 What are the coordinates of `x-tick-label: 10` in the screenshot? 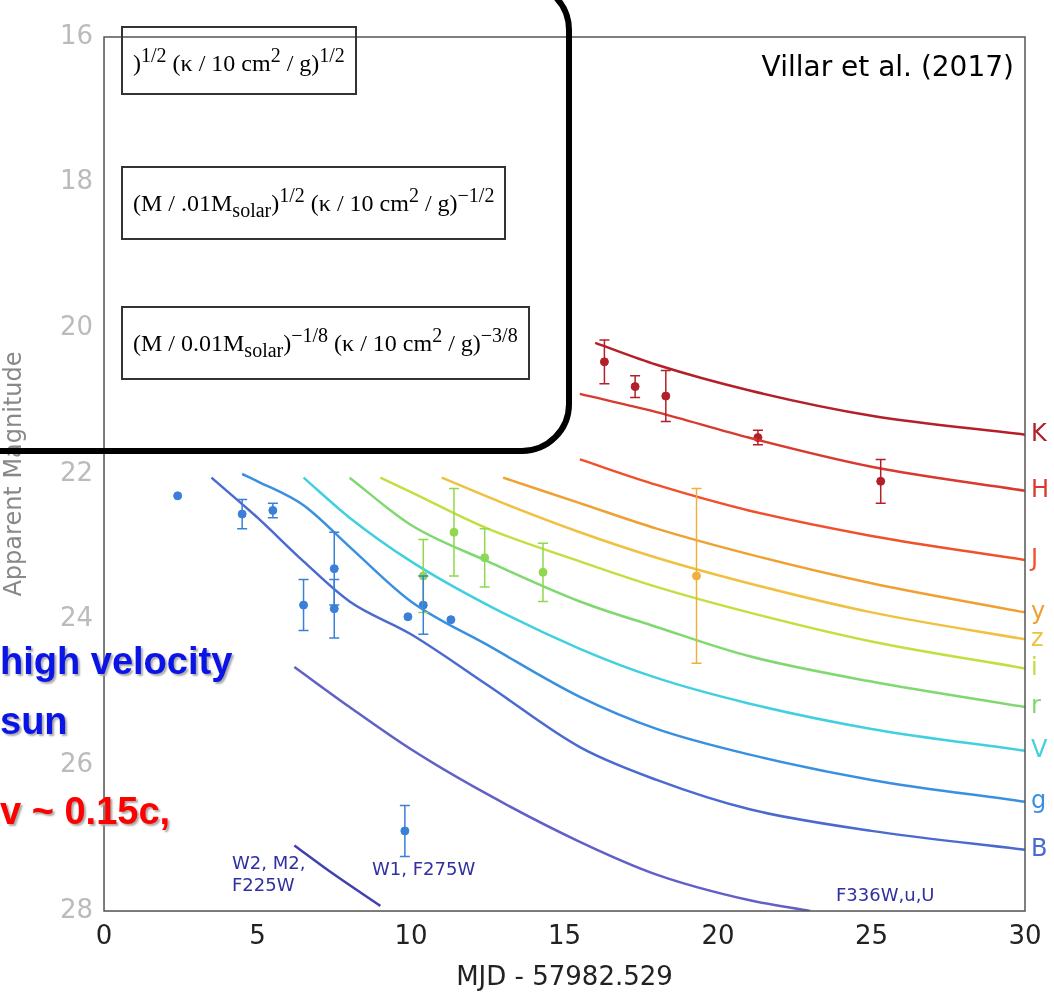 It's located at (411, 935).